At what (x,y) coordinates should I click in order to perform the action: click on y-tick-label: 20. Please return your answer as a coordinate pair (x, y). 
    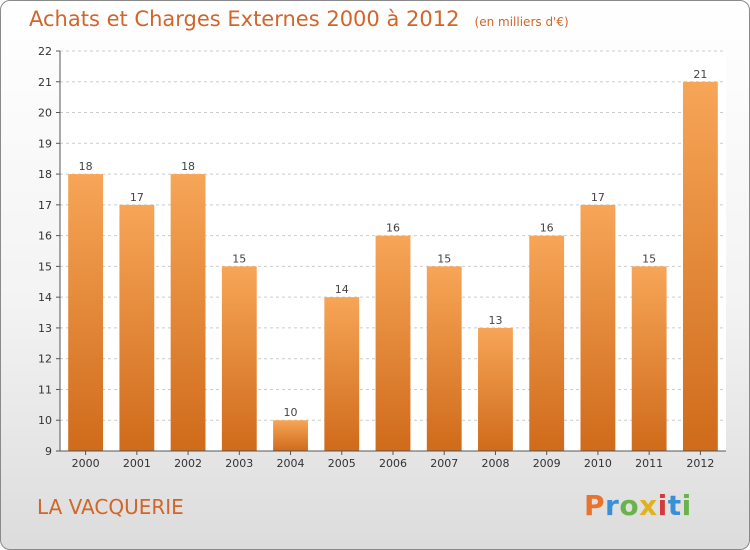
    Looking at the image, I should click on (45, 113).